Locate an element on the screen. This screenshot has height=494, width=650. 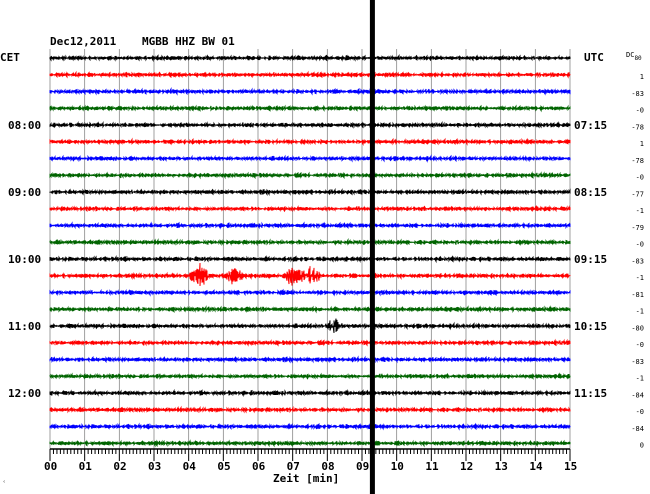
x-axis: 00 01 02 03 04 05 06 07 08 09 10 11 12 13 14 15 is located at coordinates (310, 460).